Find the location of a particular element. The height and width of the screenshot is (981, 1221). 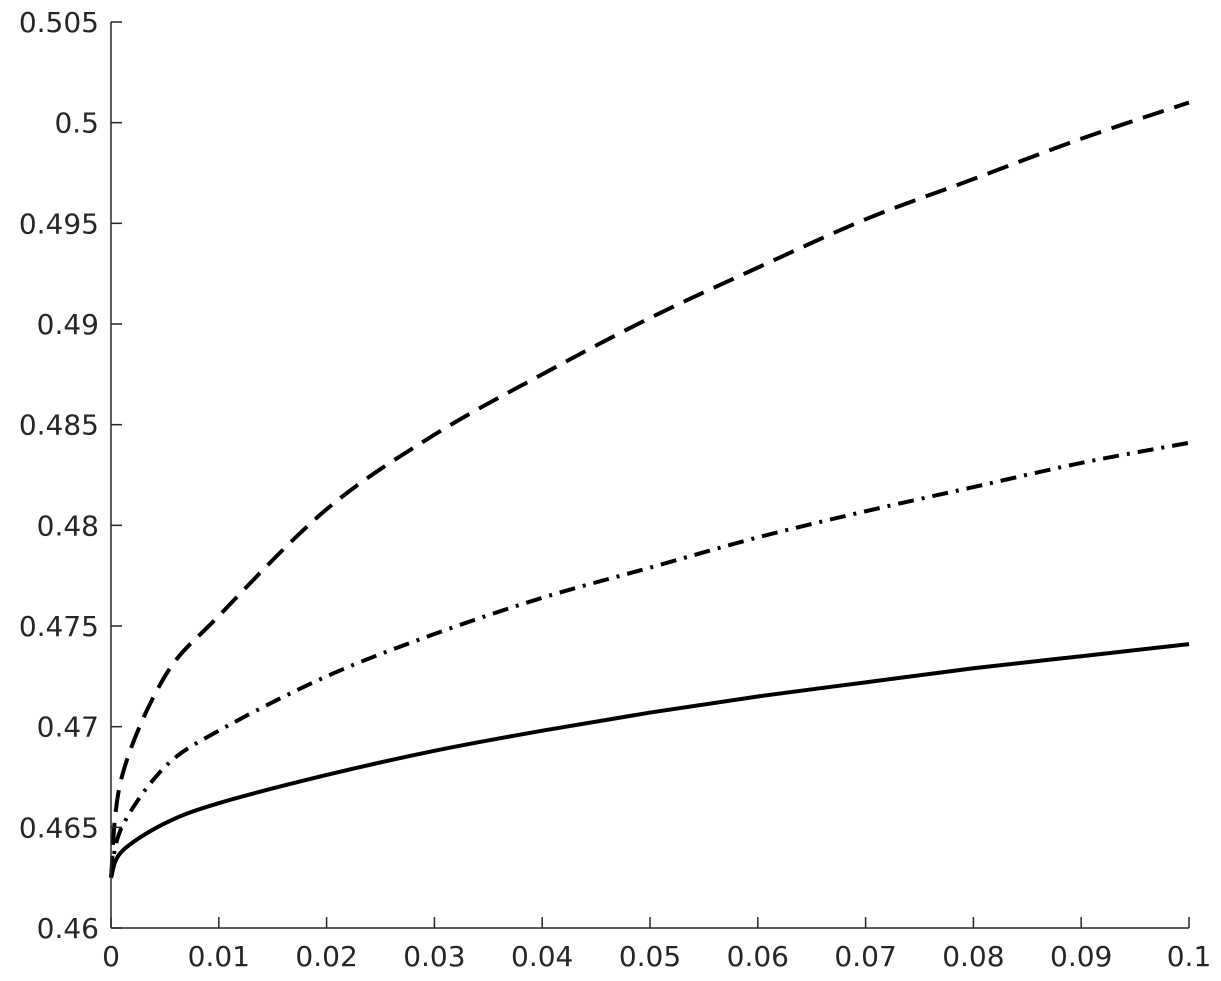

x-tick-label: 0.09 is located at coordinates (1081, 956).